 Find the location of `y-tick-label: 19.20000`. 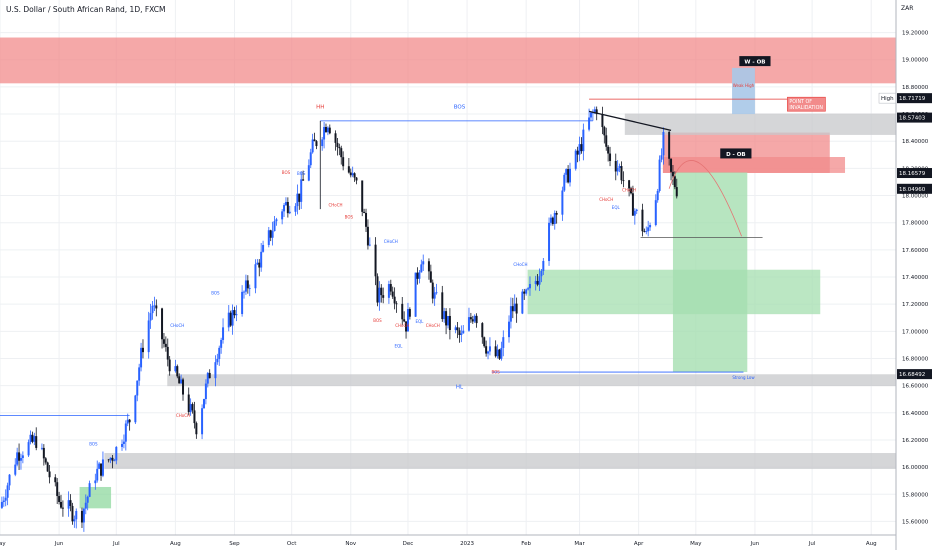

y-tick-label: 19.20000 is located at coordinates (915, 34).